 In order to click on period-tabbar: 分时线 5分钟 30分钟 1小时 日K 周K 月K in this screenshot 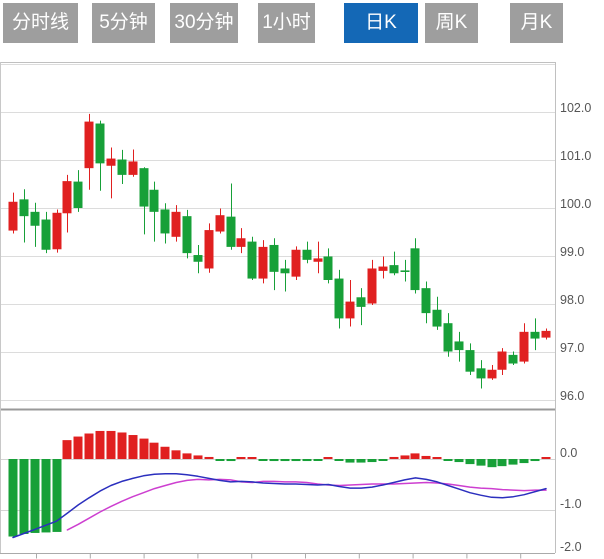, I will do `click(302, 23)`.